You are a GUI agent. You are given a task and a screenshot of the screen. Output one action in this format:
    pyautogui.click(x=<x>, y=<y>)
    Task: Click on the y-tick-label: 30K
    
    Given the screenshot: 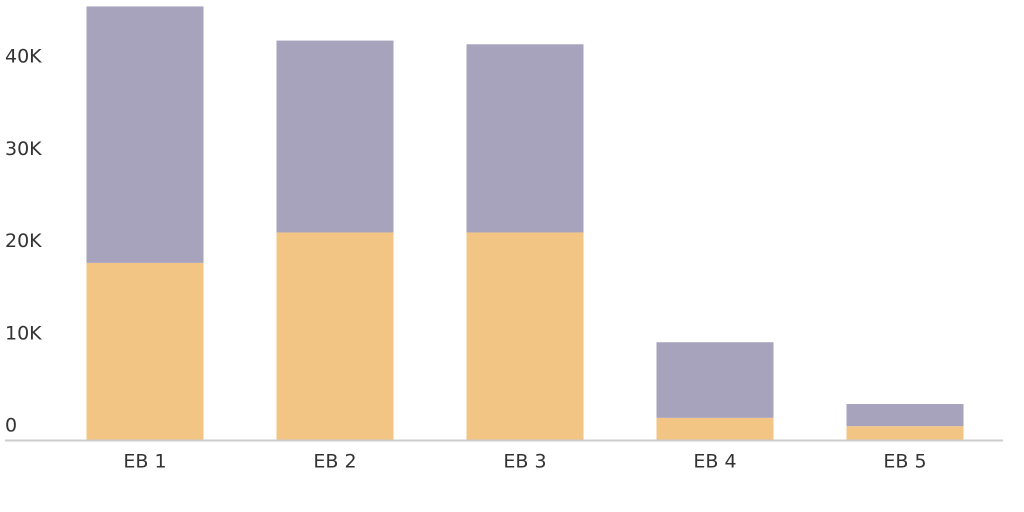 What is the action you would take?
    pyautogui.click(x=23, y=149)
    